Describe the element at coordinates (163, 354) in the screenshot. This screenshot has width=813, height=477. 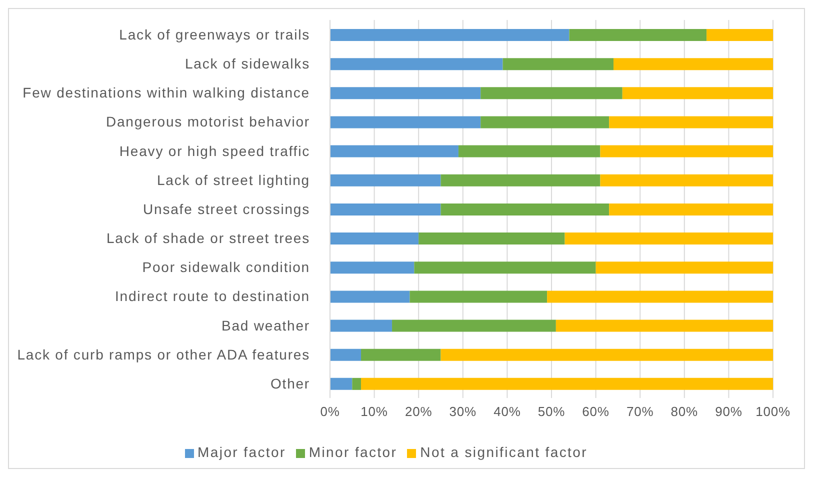
I see `y-tick-label: Lack of curb ramps or other ADA features` at that location.